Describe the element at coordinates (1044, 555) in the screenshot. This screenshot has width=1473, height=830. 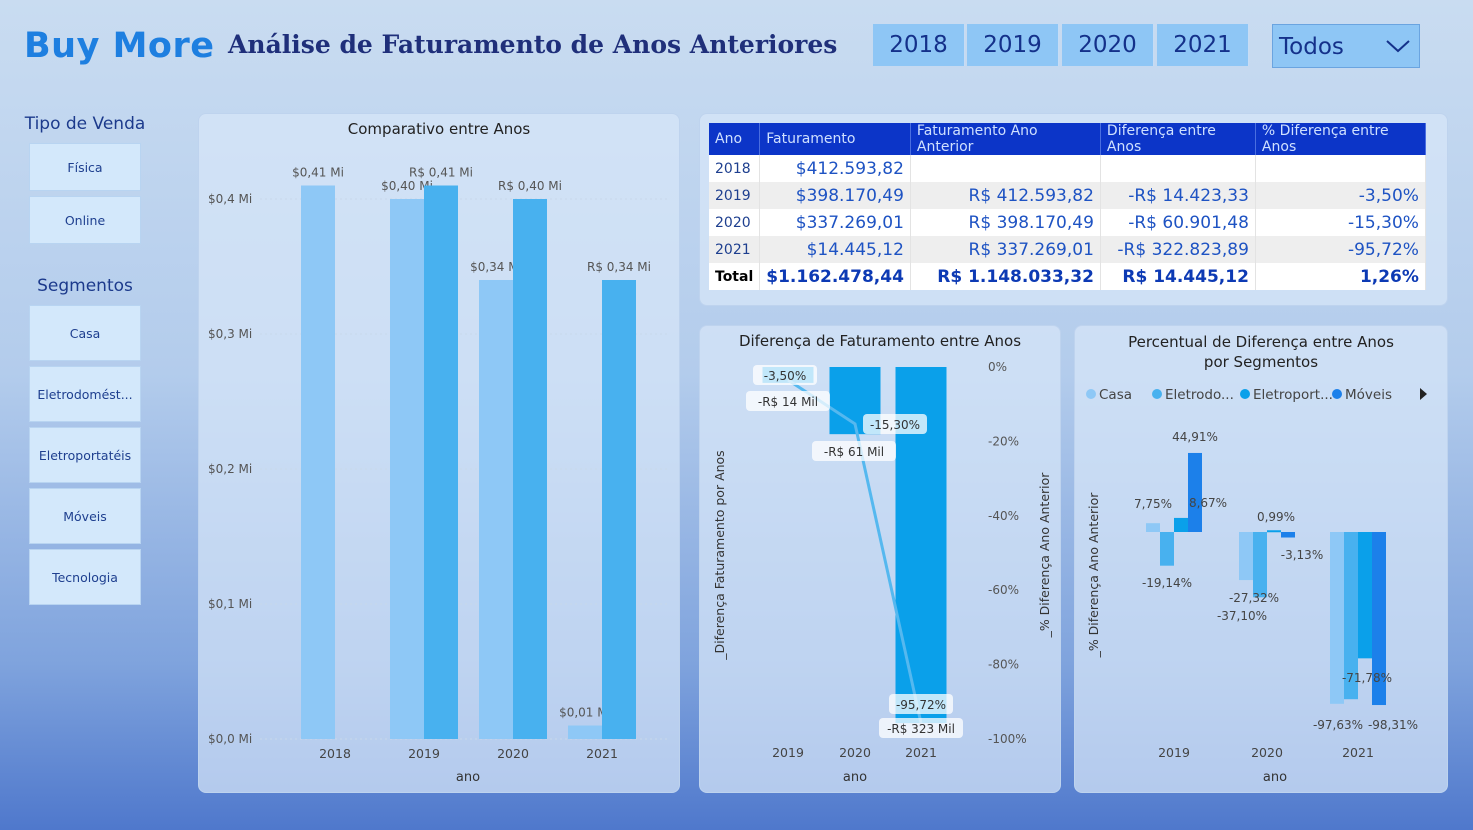
I see `y2-axis-title: _% Diferença Ano Anterior` at that location.